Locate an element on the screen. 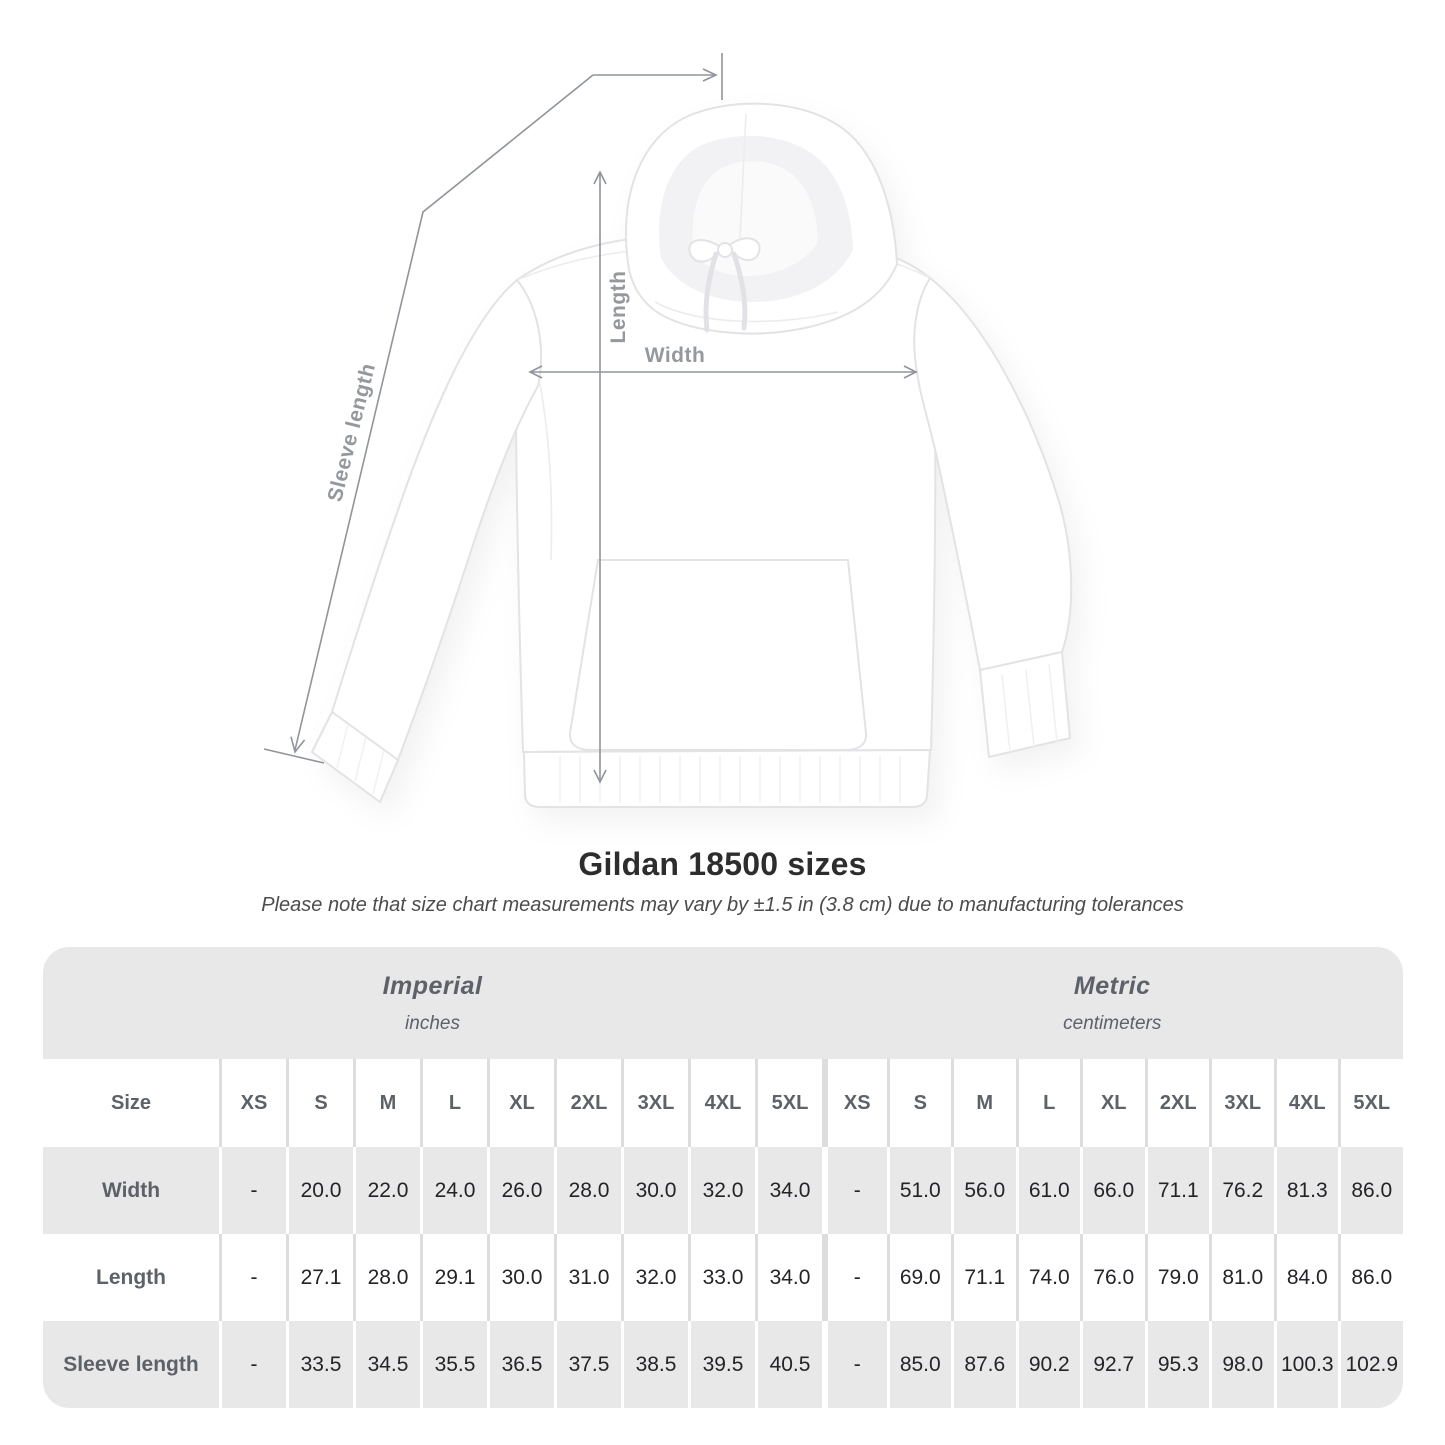 Image resolution: width=1445 pixels, height=1445 pixels. data-cell: 79.0 is located at coordinates (1176, 1277).